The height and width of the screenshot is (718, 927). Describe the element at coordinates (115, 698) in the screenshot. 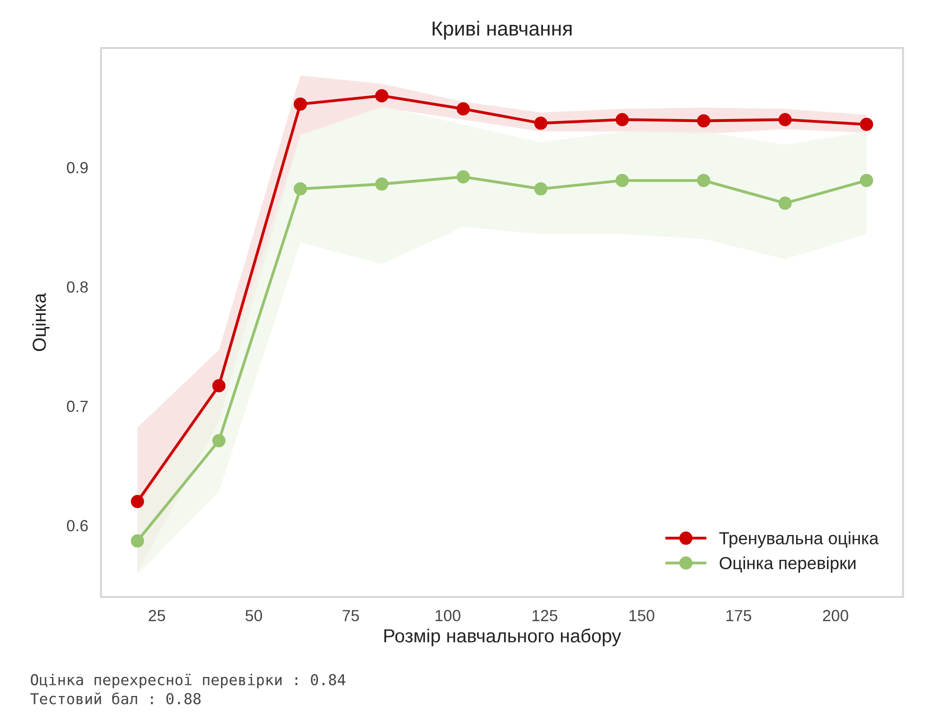

I see `text: Тестовий бал : 0.88` at that location.